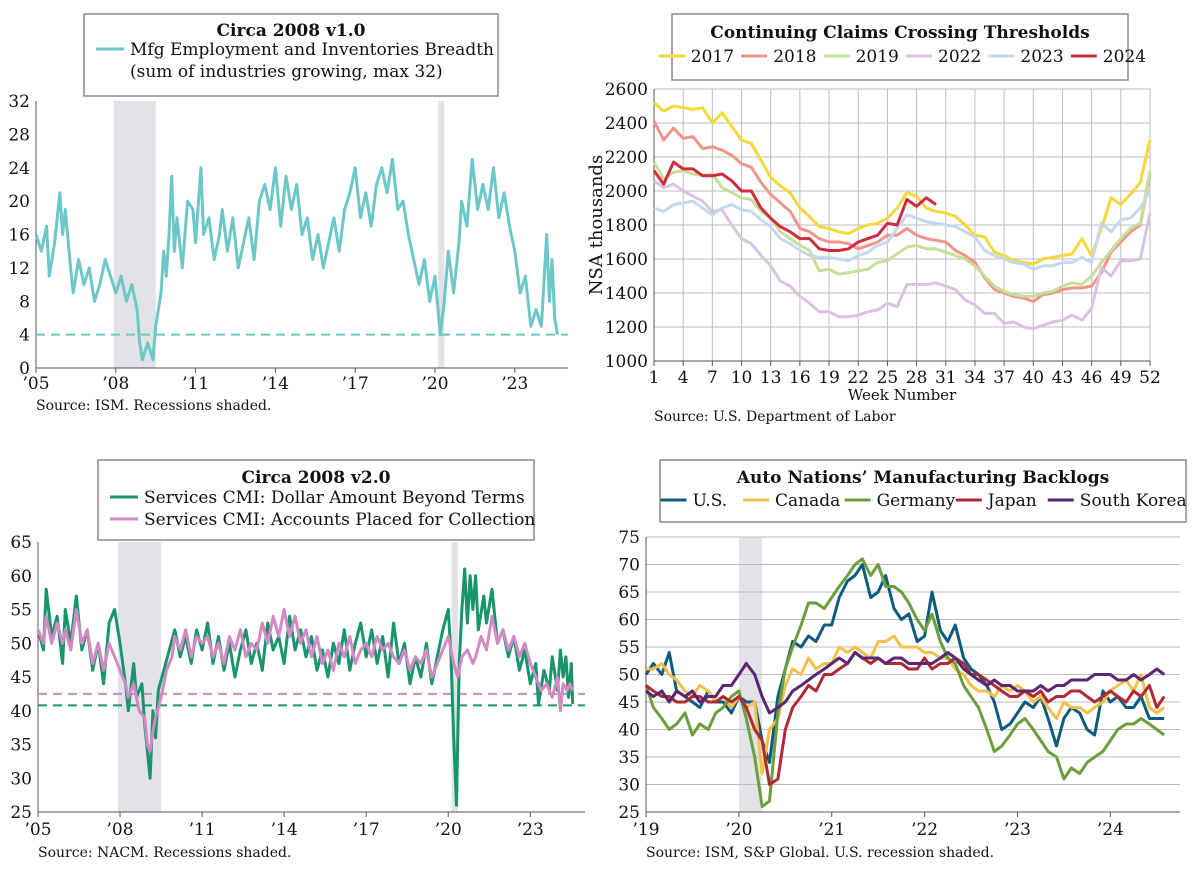 Image resolution: width=1200 pixels, height=886 pixels. I want to click on legend-label: Japan, so click(1011, 501).